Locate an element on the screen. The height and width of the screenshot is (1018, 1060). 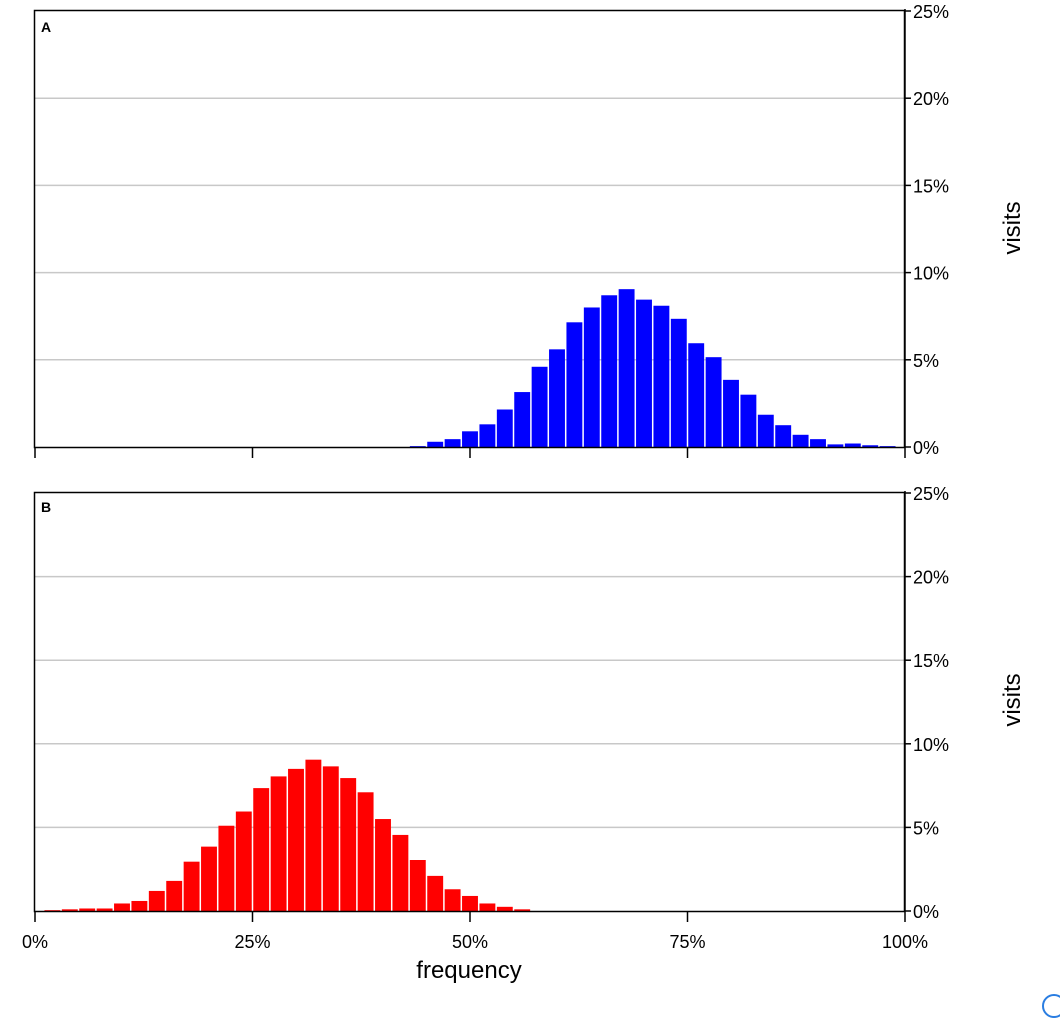
panel-b-y-tick-label: 5% is located at coordinates (926, 828).